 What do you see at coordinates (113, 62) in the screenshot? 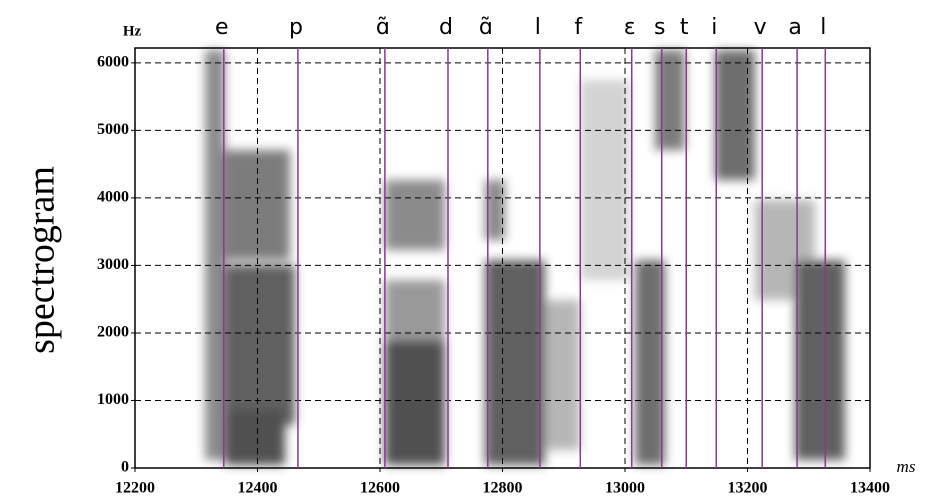
I see `y-tick-label: 6000` at bounding box center [113, 62].